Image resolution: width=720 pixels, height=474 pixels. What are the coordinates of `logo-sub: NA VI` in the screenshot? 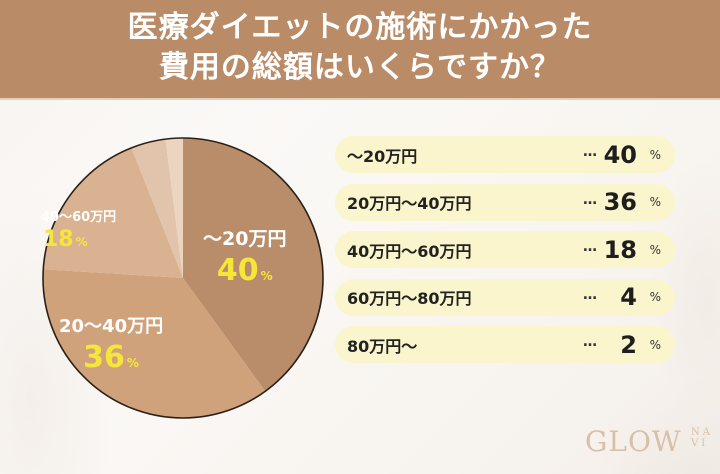 It's located at (702, 438).